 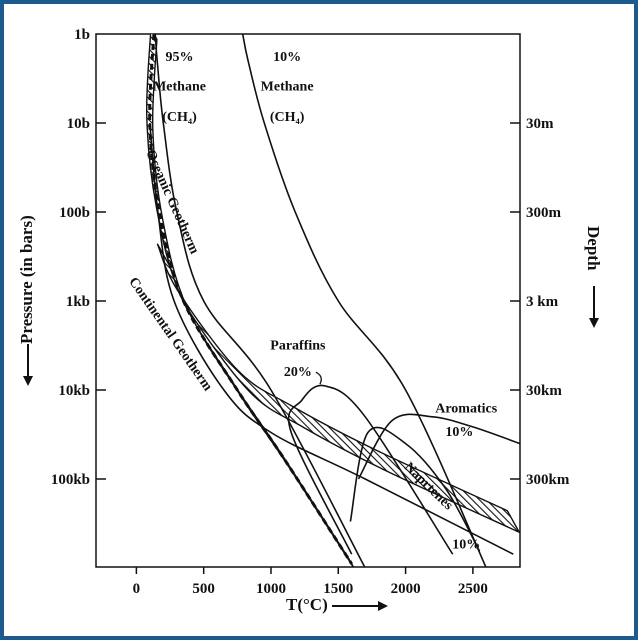 What do you see at coordinates (271, 589) in the screenshot?
I see `x-tick-label-1000: 1000` at bounding box center [271, 589].